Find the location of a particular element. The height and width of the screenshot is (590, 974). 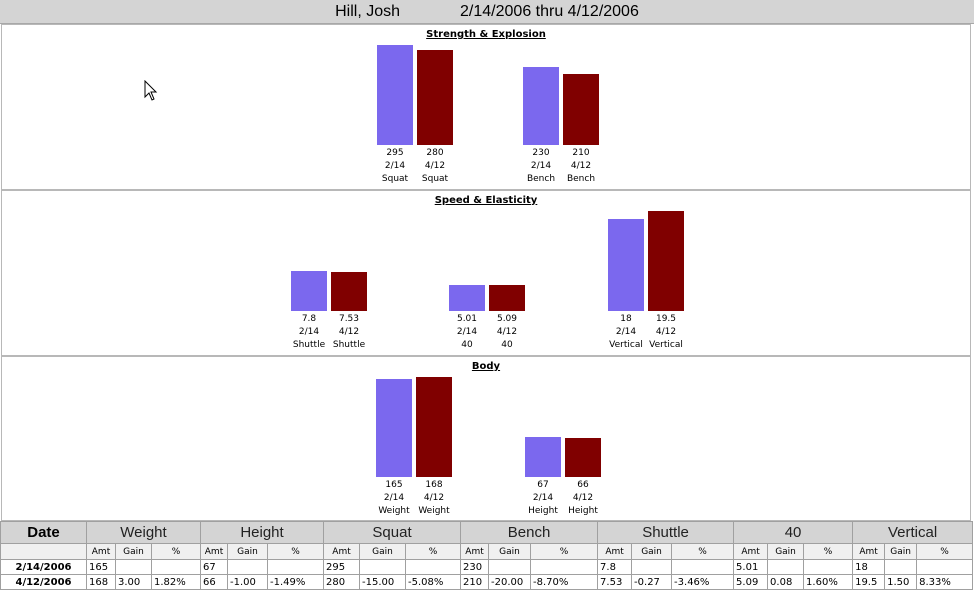

bar-label-line: 18 is located at coordinates (626, 319).